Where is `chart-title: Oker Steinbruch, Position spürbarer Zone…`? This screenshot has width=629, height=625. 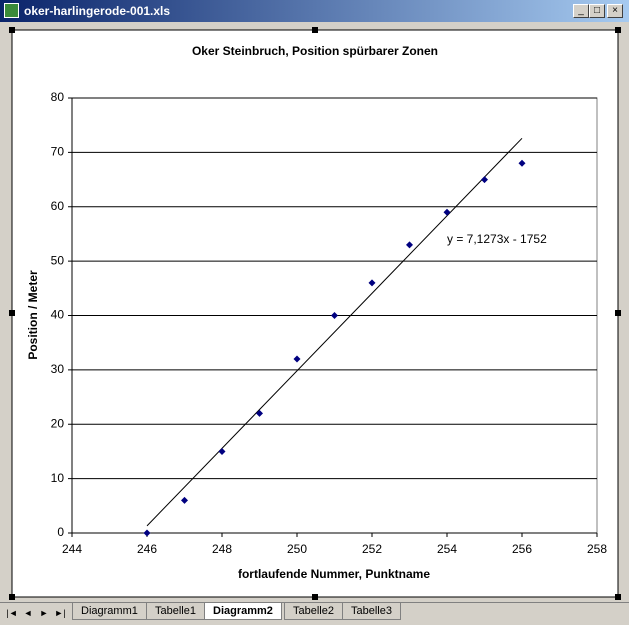 chart-title: Oker Steinbruch, Position spürbarer Zone… is located at coordinates (315, 51).